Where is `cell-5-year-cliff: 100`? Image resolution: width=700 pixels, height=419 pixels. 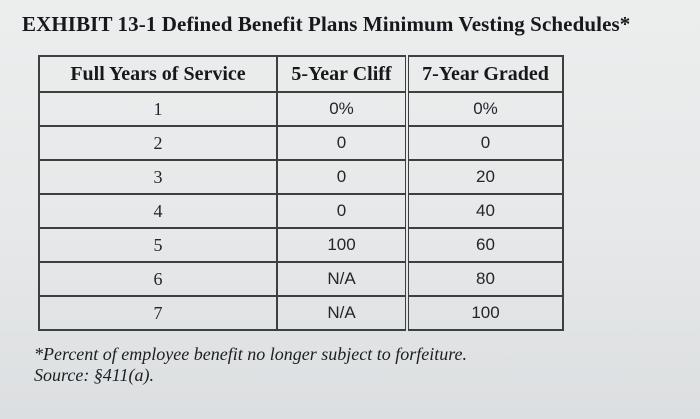
cell-5-year-cliff: 100 is located at coordinates (342, 245).